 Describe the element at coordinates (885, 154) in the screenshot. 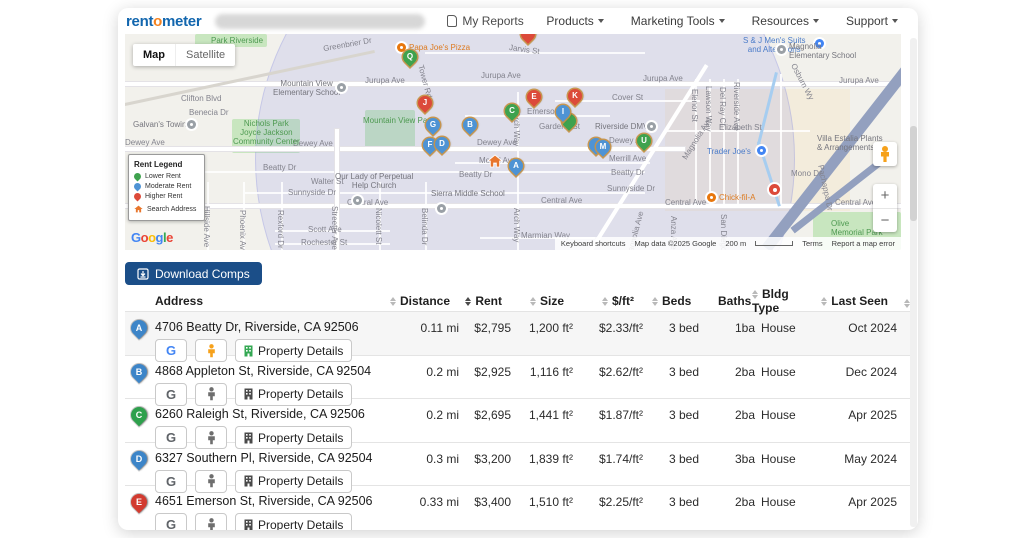

I see `pegman-control` at that location.